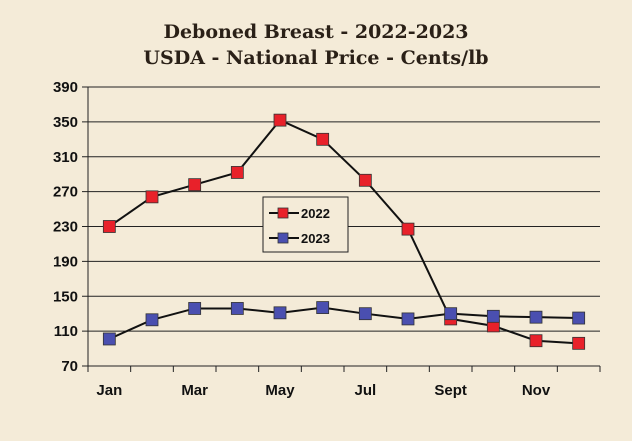 This screenshot has height=441, width=632. Describe the element at coordinates (365, 390) in the screenshot. I see `x-tick-label: Jul` at that location.